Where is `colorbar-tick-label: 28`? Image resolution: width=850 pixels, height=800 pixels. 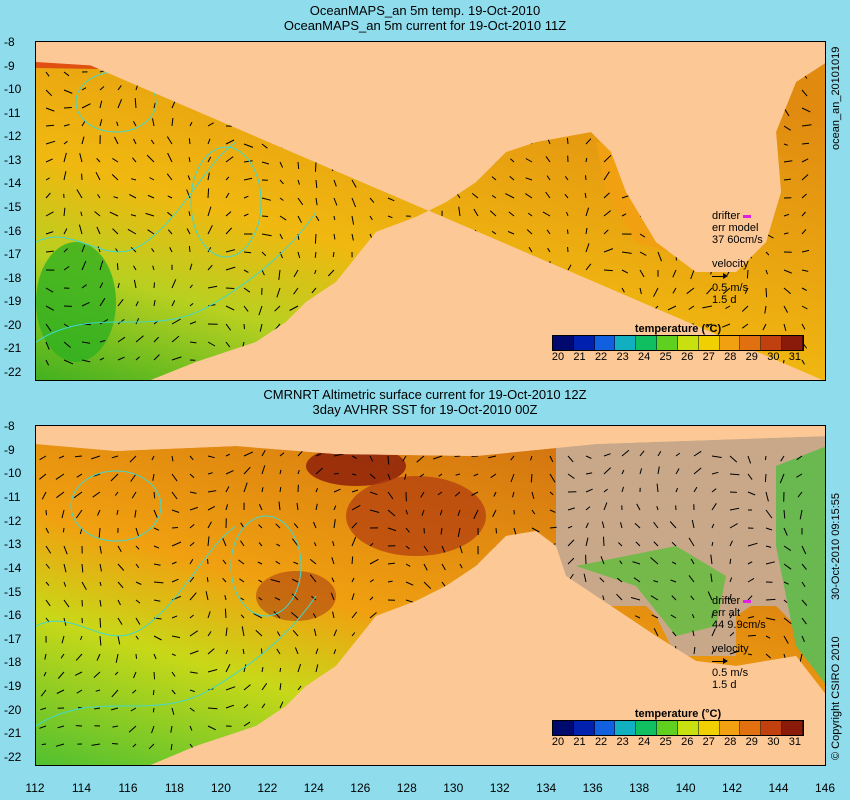
colorbar-tick-label: 28 is located at coordinates (730, 742).